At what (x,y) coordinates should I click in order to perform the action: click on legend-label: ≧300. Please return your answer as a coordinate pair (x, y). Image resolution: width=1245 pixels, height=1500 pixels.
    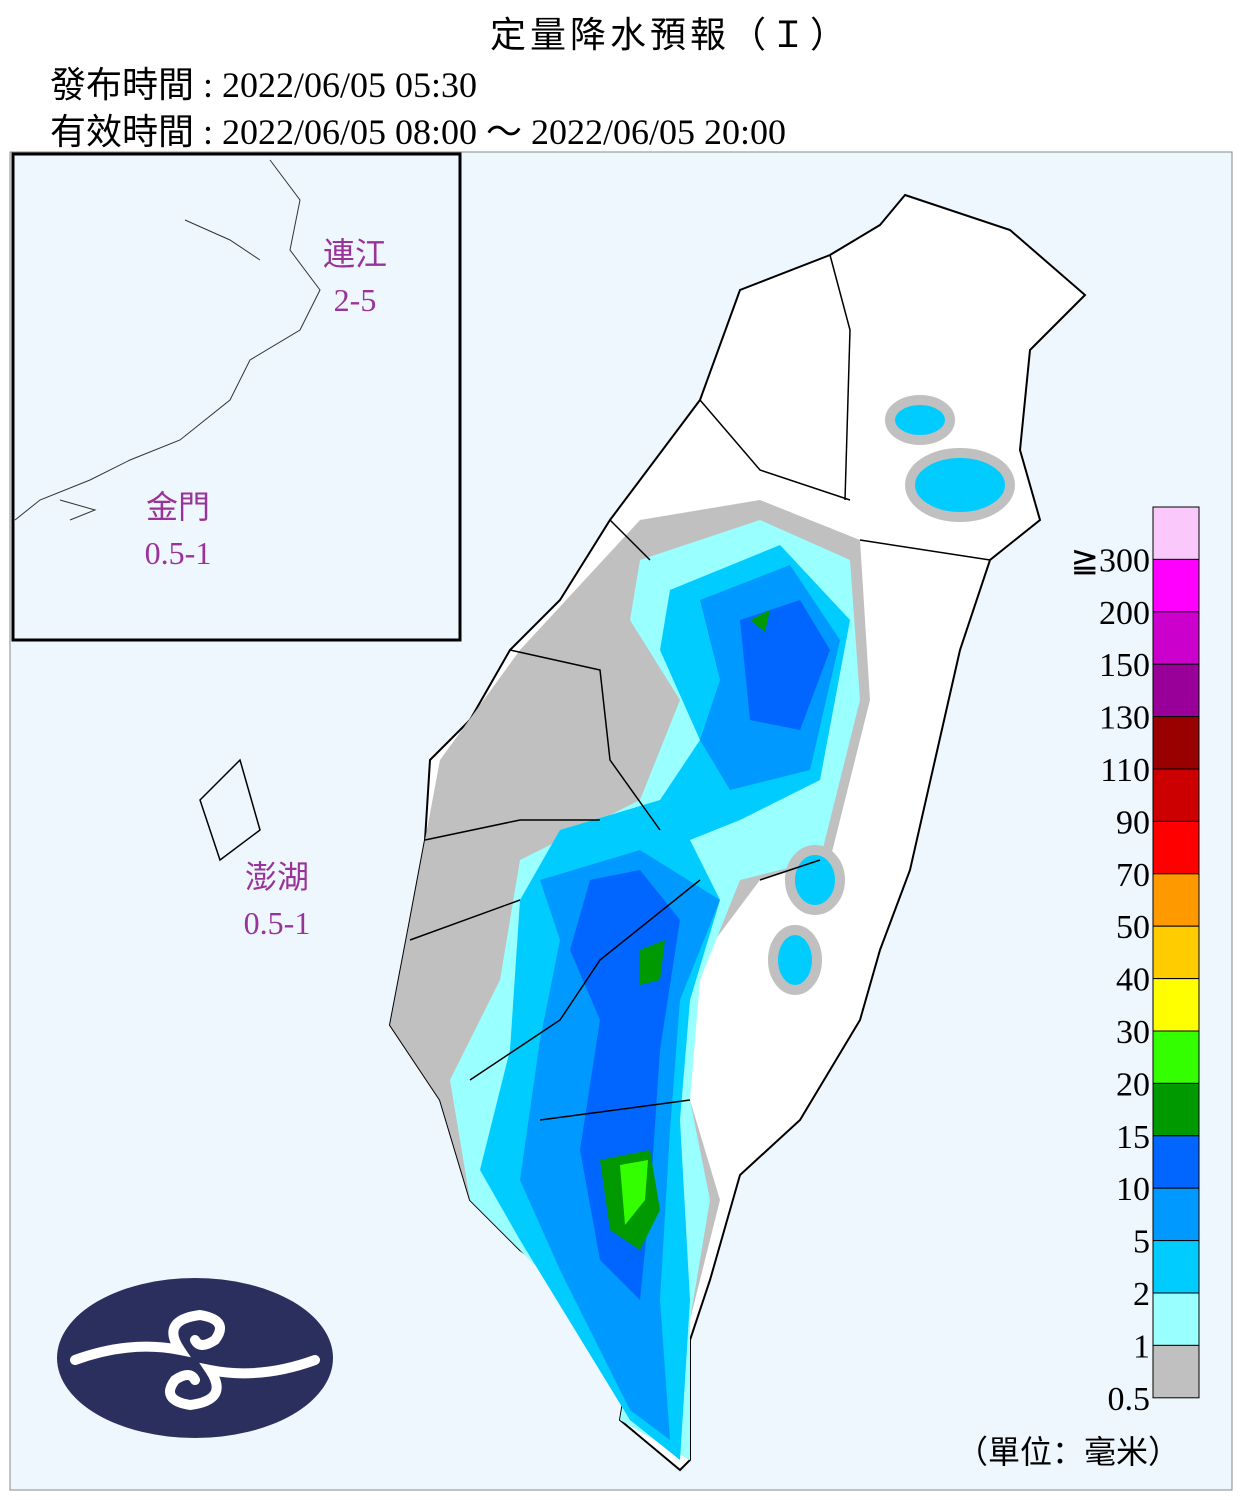
    Looking at the image, I should click on (1111, 560).